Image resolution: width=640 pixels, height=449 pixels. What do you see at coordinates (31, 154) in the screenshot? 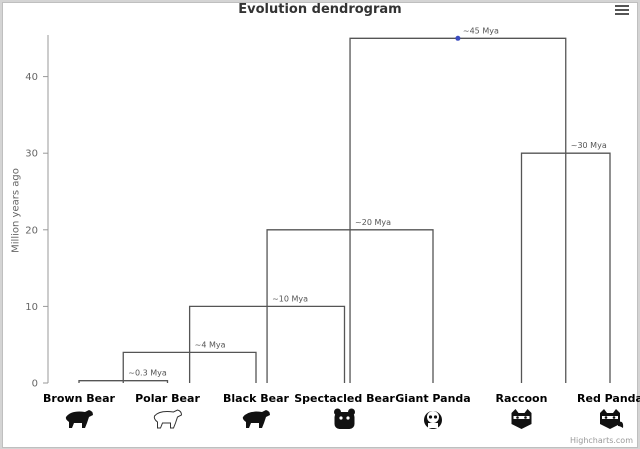
I see `y-tick-label: 30` at bounding box center [31, 154].